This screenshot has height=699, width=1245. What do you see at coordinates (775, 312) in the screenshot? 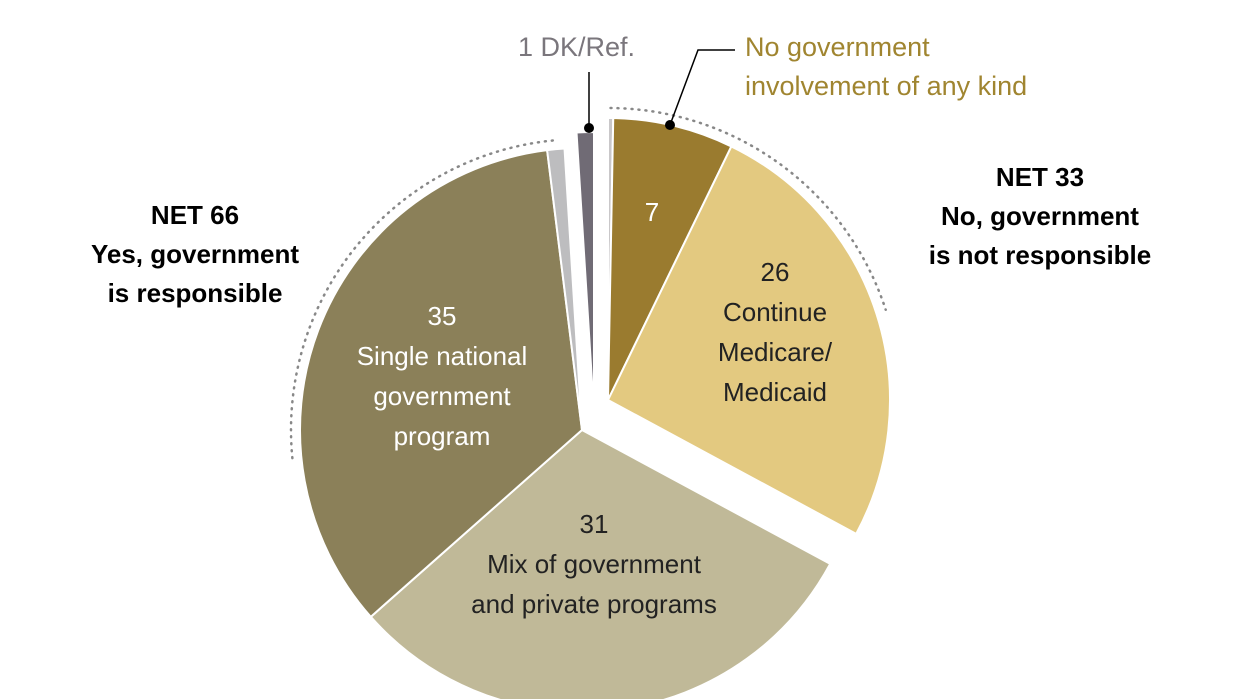
I see `medicare-text1: Continue` at bounding box center [775, 312].